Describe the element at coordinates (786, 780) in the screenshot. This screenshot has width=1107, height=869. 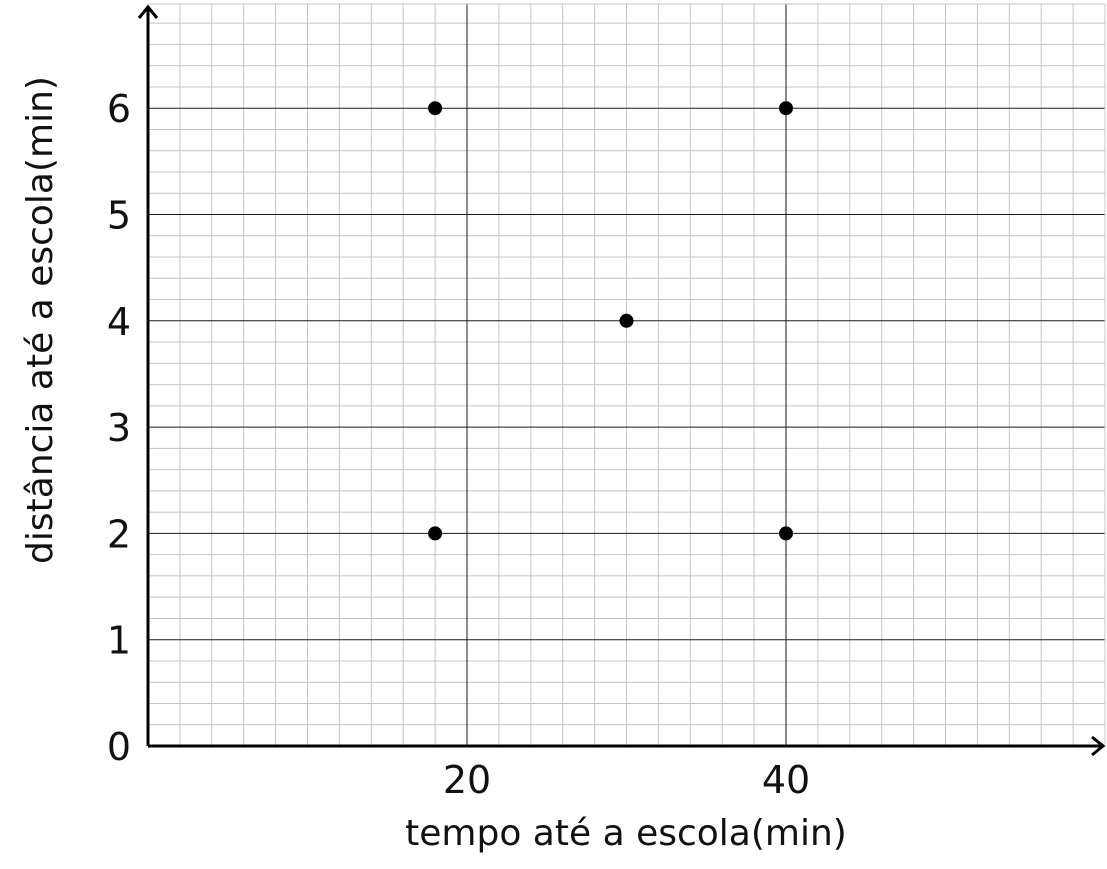
I see `x-tick-label: 40` at that location.